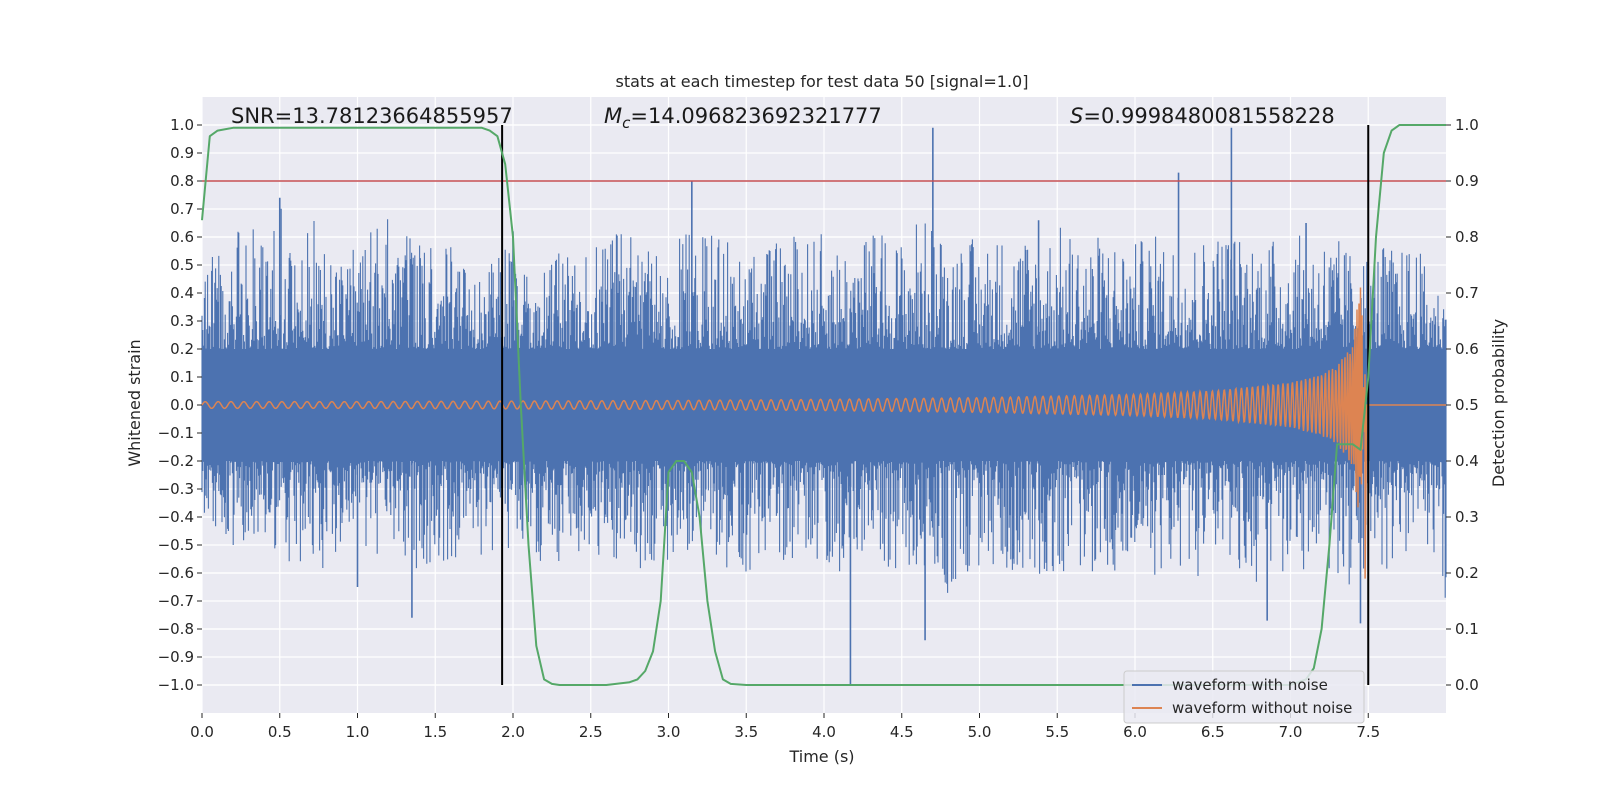  What do you see at coordinates (176, 573) in the screenshot?
I see `y-tick-label: −0.6` at bounding box center [176, 573].